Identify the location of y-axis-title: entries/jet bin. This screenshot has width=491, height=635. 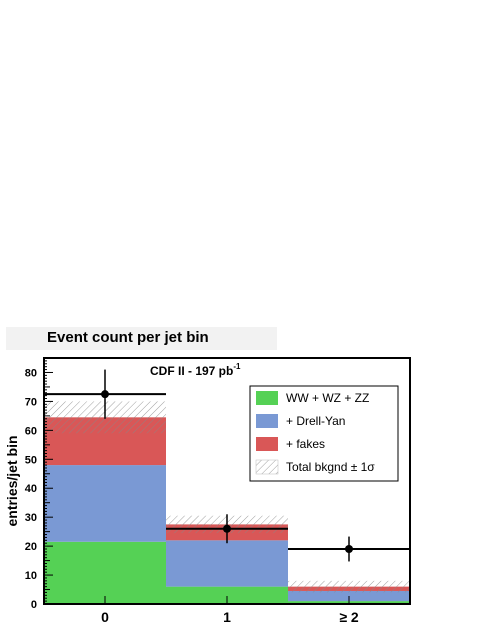
(12, 480).